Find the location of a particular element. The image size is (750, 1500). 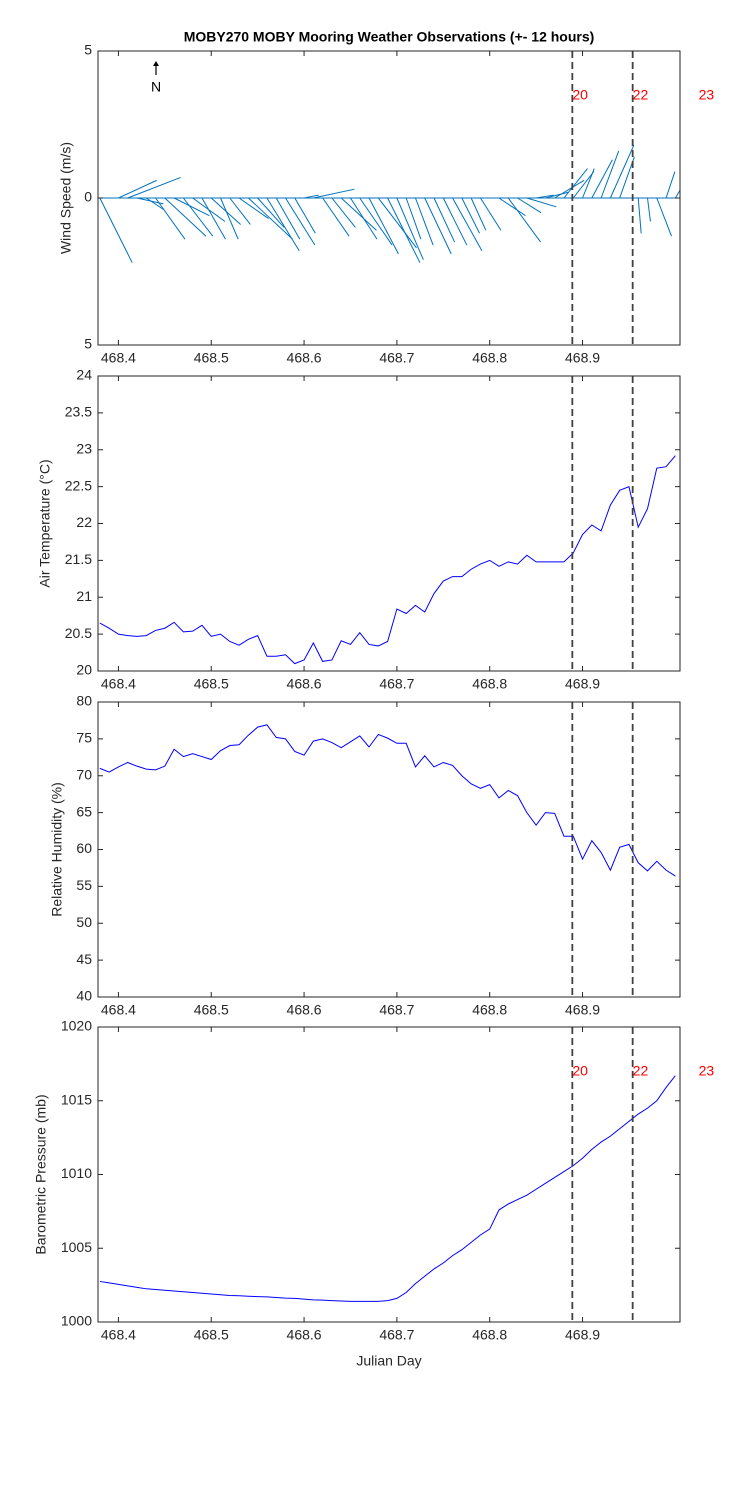

hour-label: 23 is located at coordinates (707, 1071).